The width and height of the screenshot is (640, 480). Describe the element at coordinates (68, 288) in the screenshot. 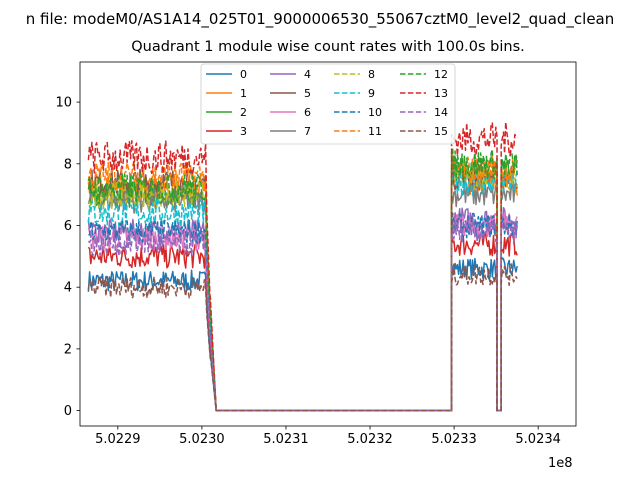

I see `y-tick-label: 4` at that location.